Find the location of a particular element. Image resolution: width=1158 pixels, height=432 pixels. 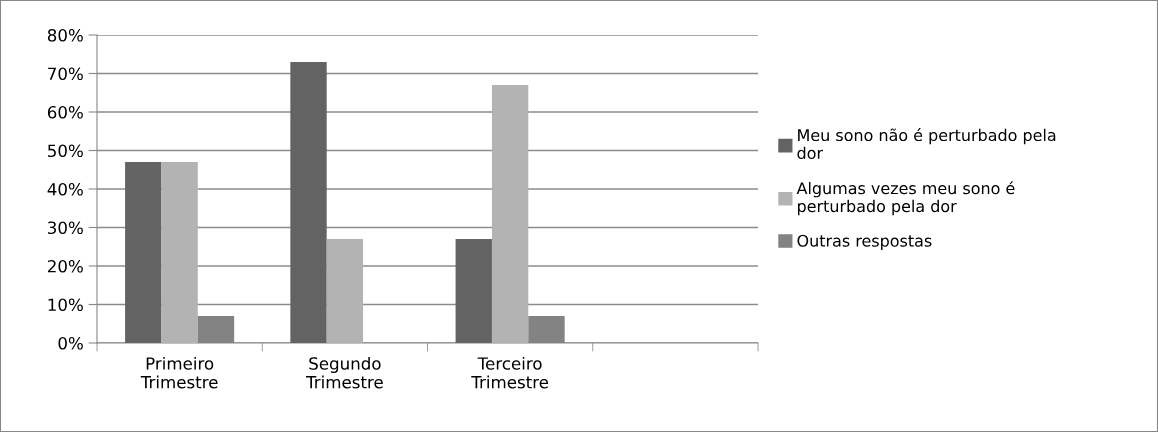

y-tick-label: 70% is located at coordinates (65, 74).